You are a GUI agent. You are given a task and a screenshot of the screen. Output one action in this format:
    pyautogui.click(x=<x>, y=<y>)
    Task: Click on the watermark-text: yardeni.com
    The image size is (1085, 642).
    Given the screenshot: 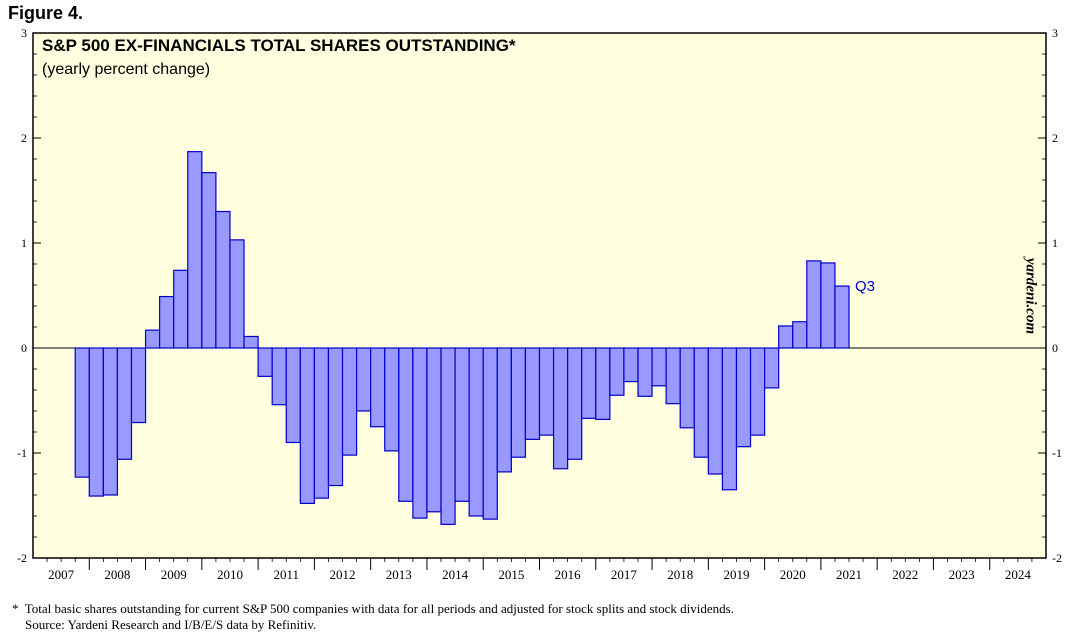 What is the action you would take?
    pyautogui.click(x=1030, y=296)
    